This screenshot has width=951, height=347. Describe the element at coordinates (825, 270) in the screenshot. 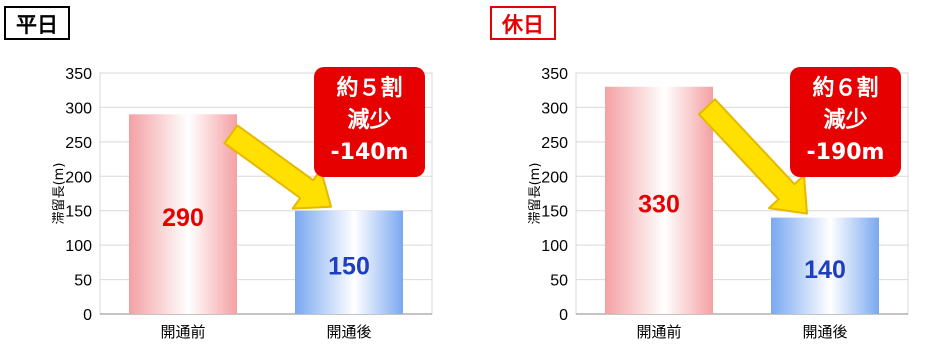

I see `data-label: 140` at that location.